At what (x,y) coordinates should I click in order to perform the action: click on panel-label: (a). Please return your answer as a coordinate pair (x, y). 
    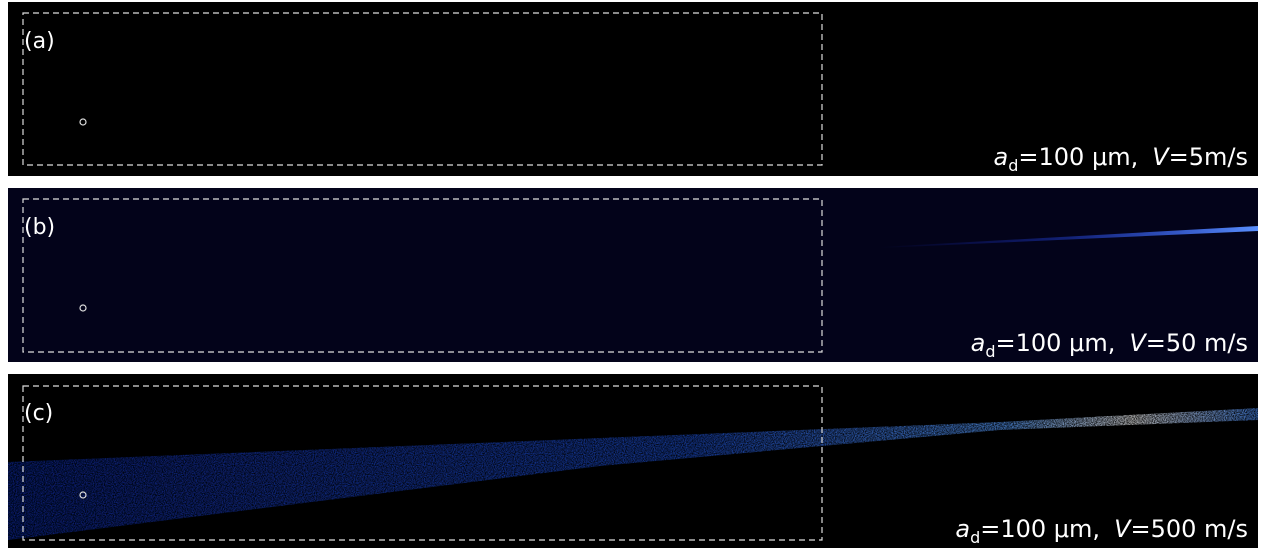
    Looking at the image, I should click on (39, 41).